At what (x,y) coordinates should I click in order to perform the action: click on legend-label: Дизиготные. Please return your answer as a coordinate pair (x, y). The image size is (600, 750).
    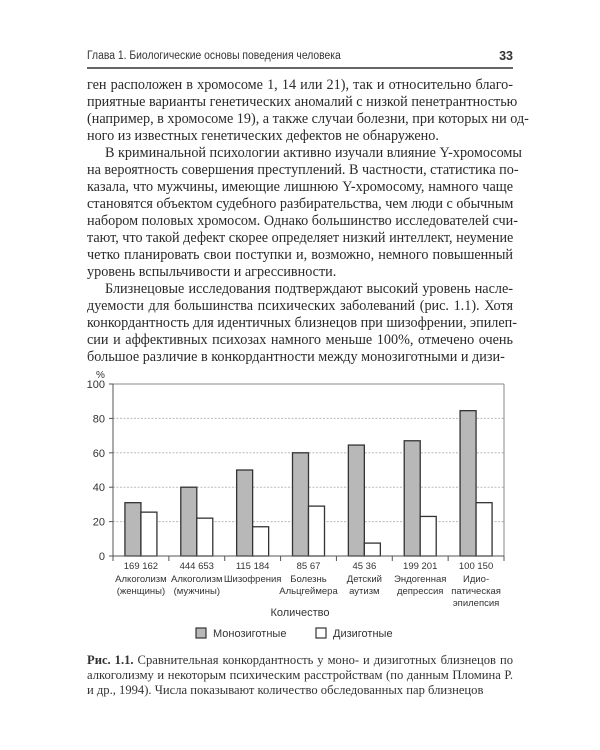
    Looking at the image, I should click on (363, 634).